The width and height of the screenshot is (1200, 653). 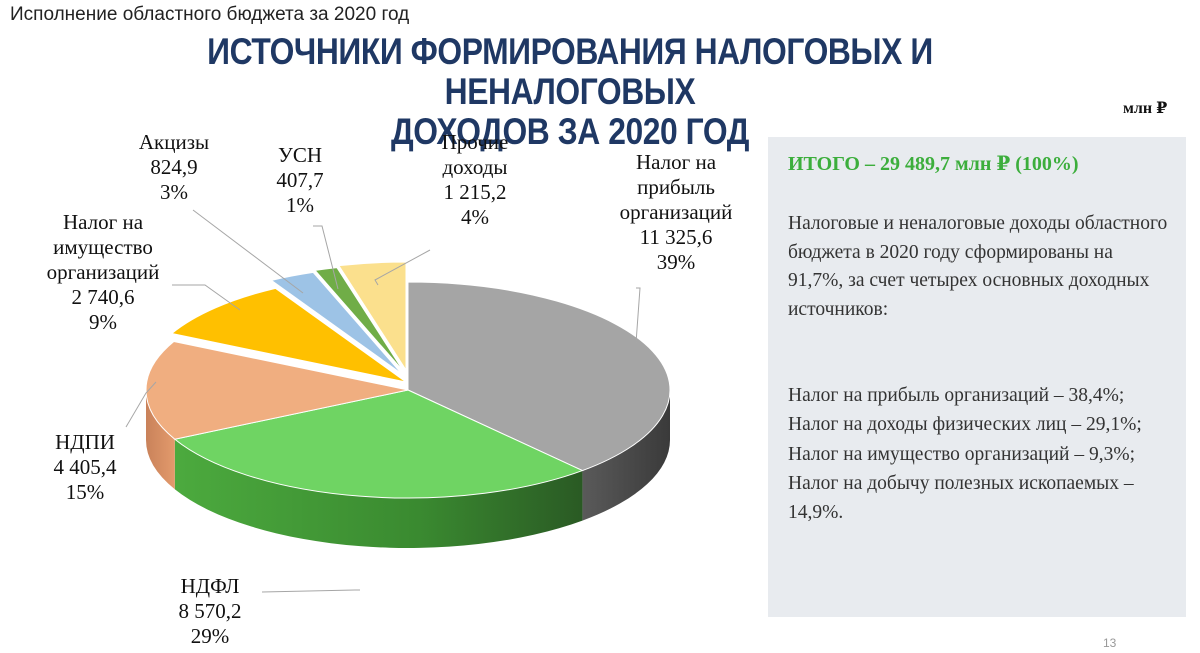 I want to click on summary-item: Налог на доходы физических лиц – 29,1%;, so click(x=965, y=425).